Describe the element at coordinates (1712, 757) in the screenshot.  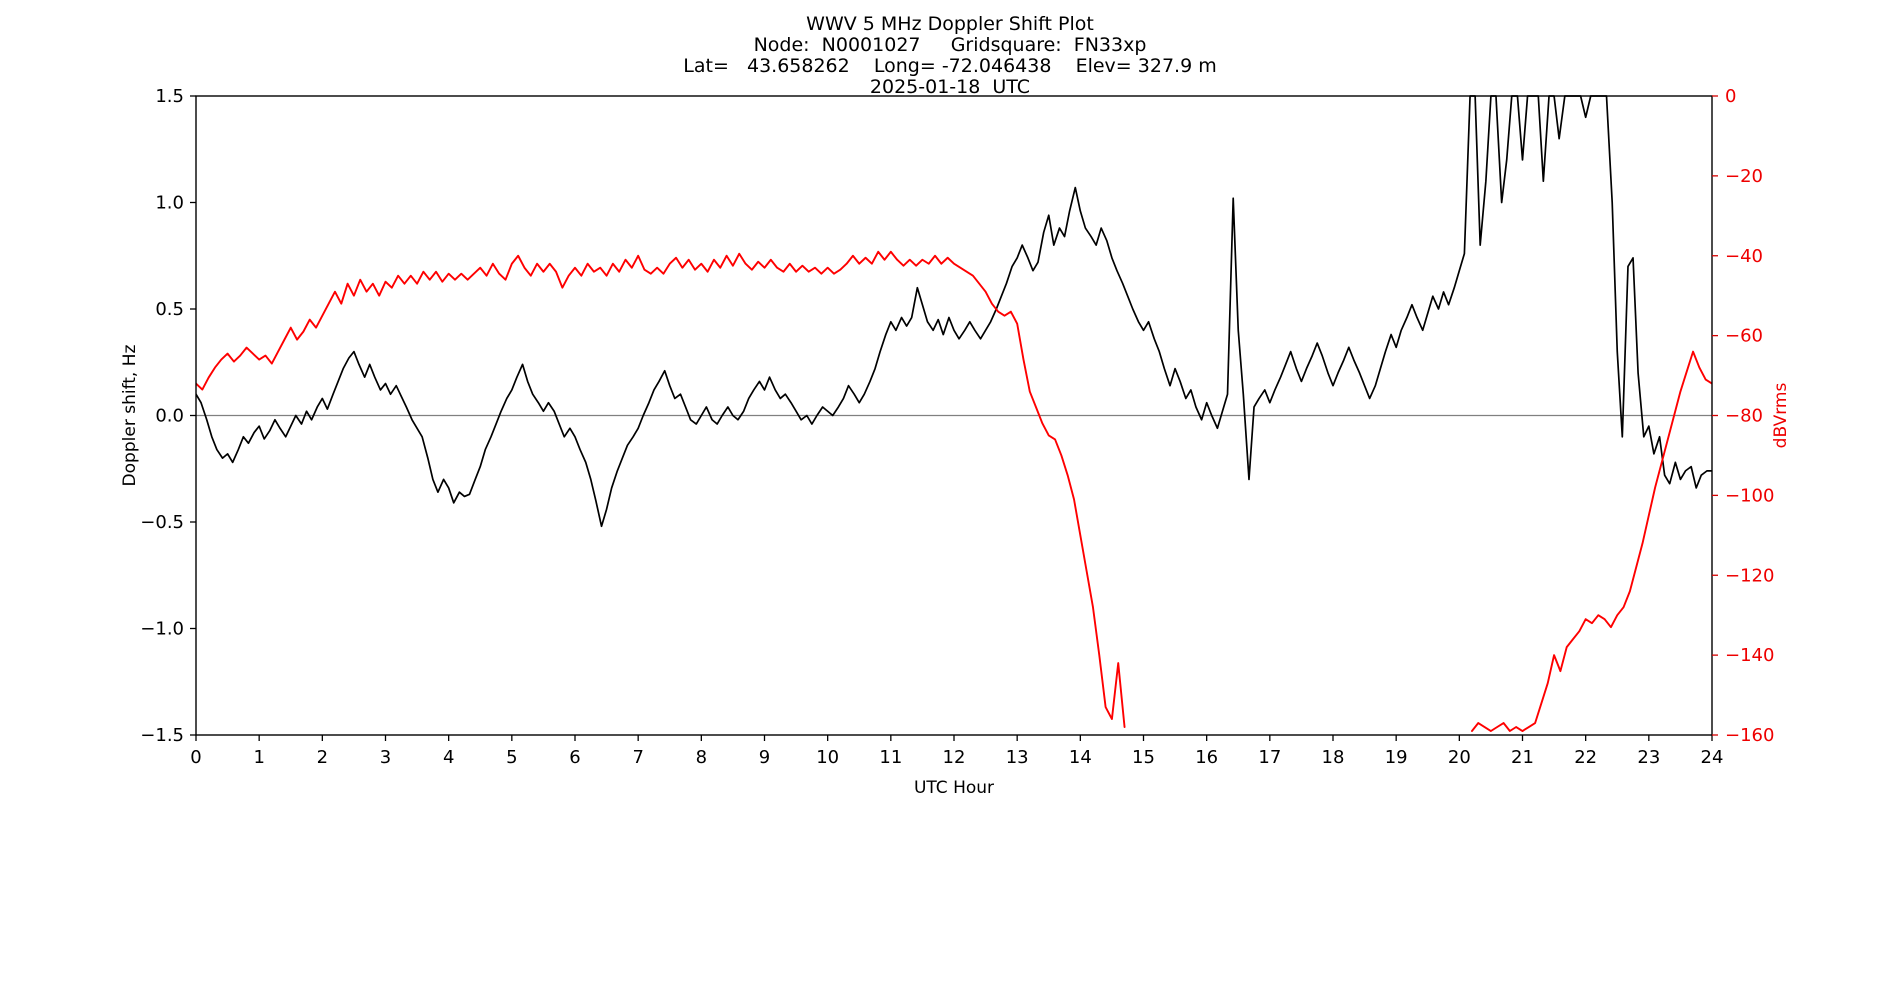
I see `x-axis-tick-label: 24` at that location.